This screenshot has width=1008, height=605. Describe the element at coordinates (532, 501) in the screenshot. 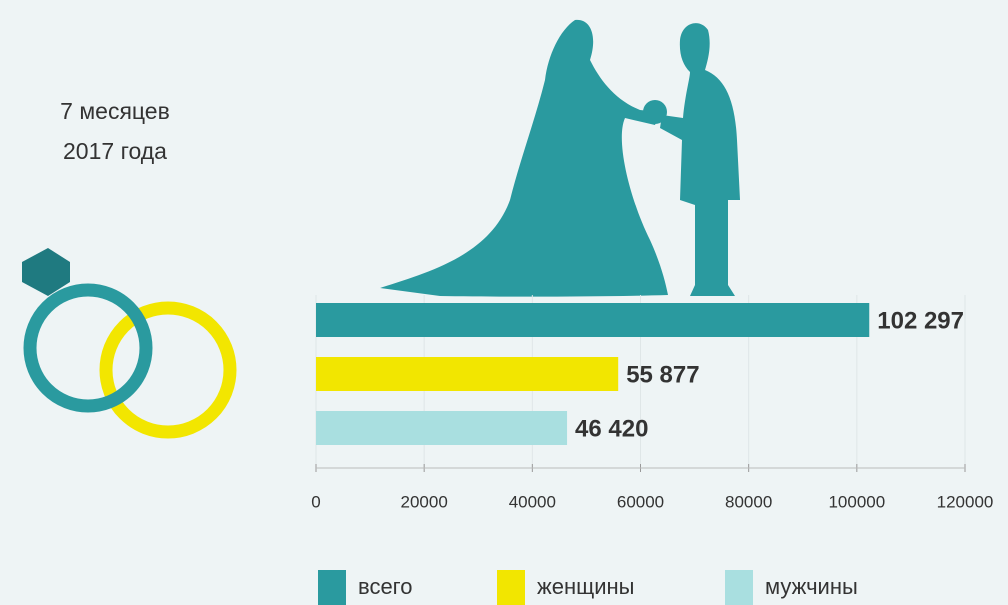

I see `x-tick-label: 40000` at that location.